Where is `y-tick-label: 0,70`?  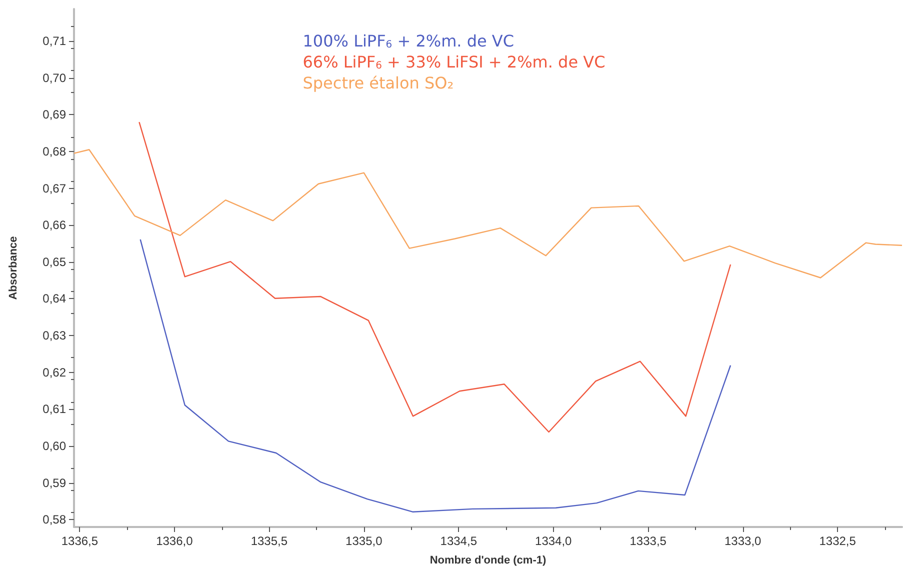
y-tick-label: 0,70 is located at coordinates (54, 77).